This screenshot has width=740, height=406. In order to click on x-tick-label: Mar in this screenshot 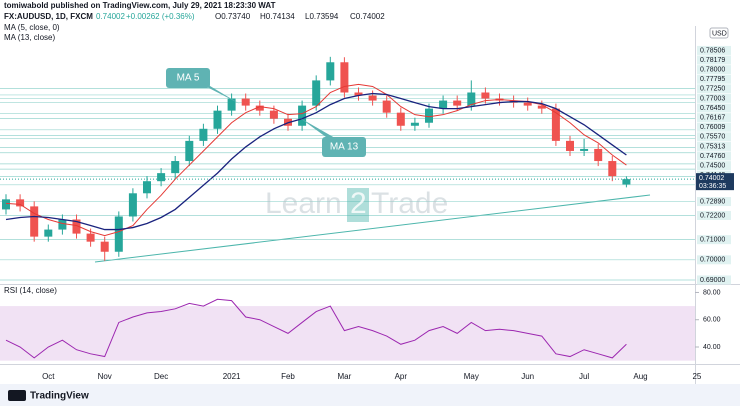, I will do `click(345, 376)`.